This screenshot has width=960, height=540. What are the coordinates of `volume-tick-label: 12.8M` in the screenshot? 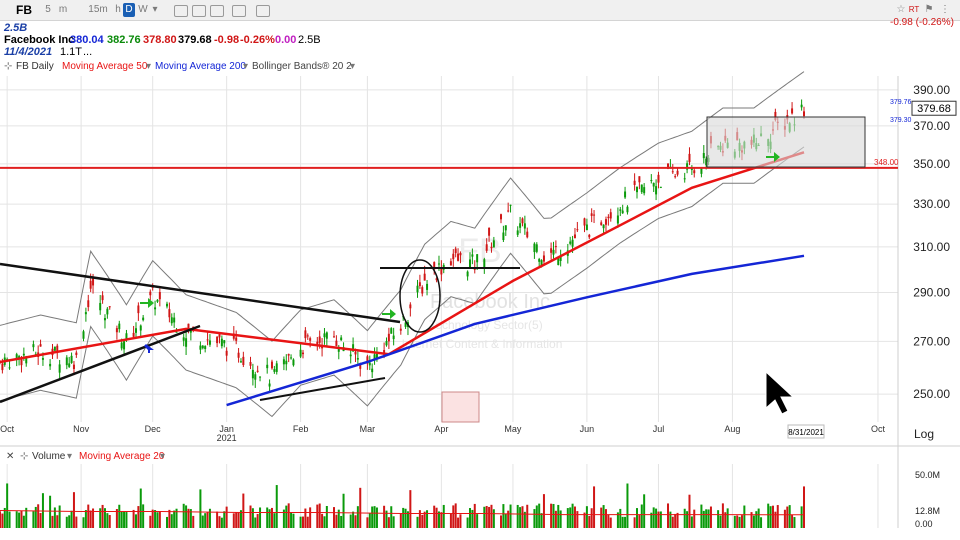 It's located at (927, 511).